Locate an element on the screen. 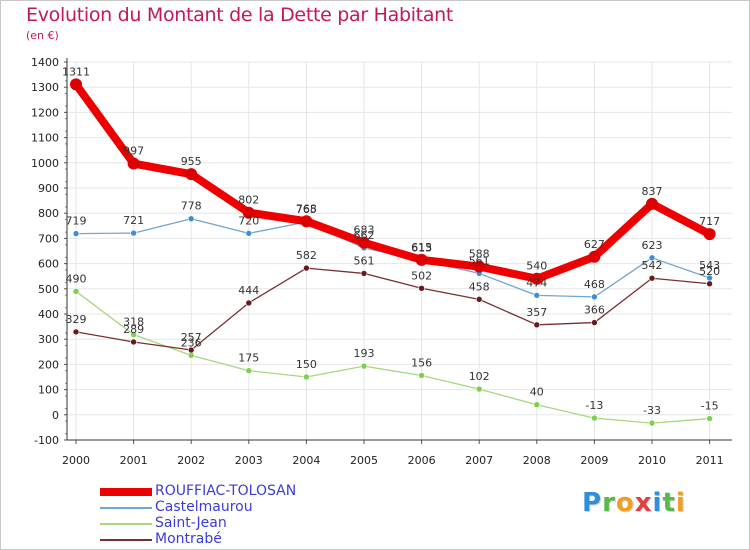 This screenshot has width=750, height=550. data-label: 588 is located at coordinates (479, 254).